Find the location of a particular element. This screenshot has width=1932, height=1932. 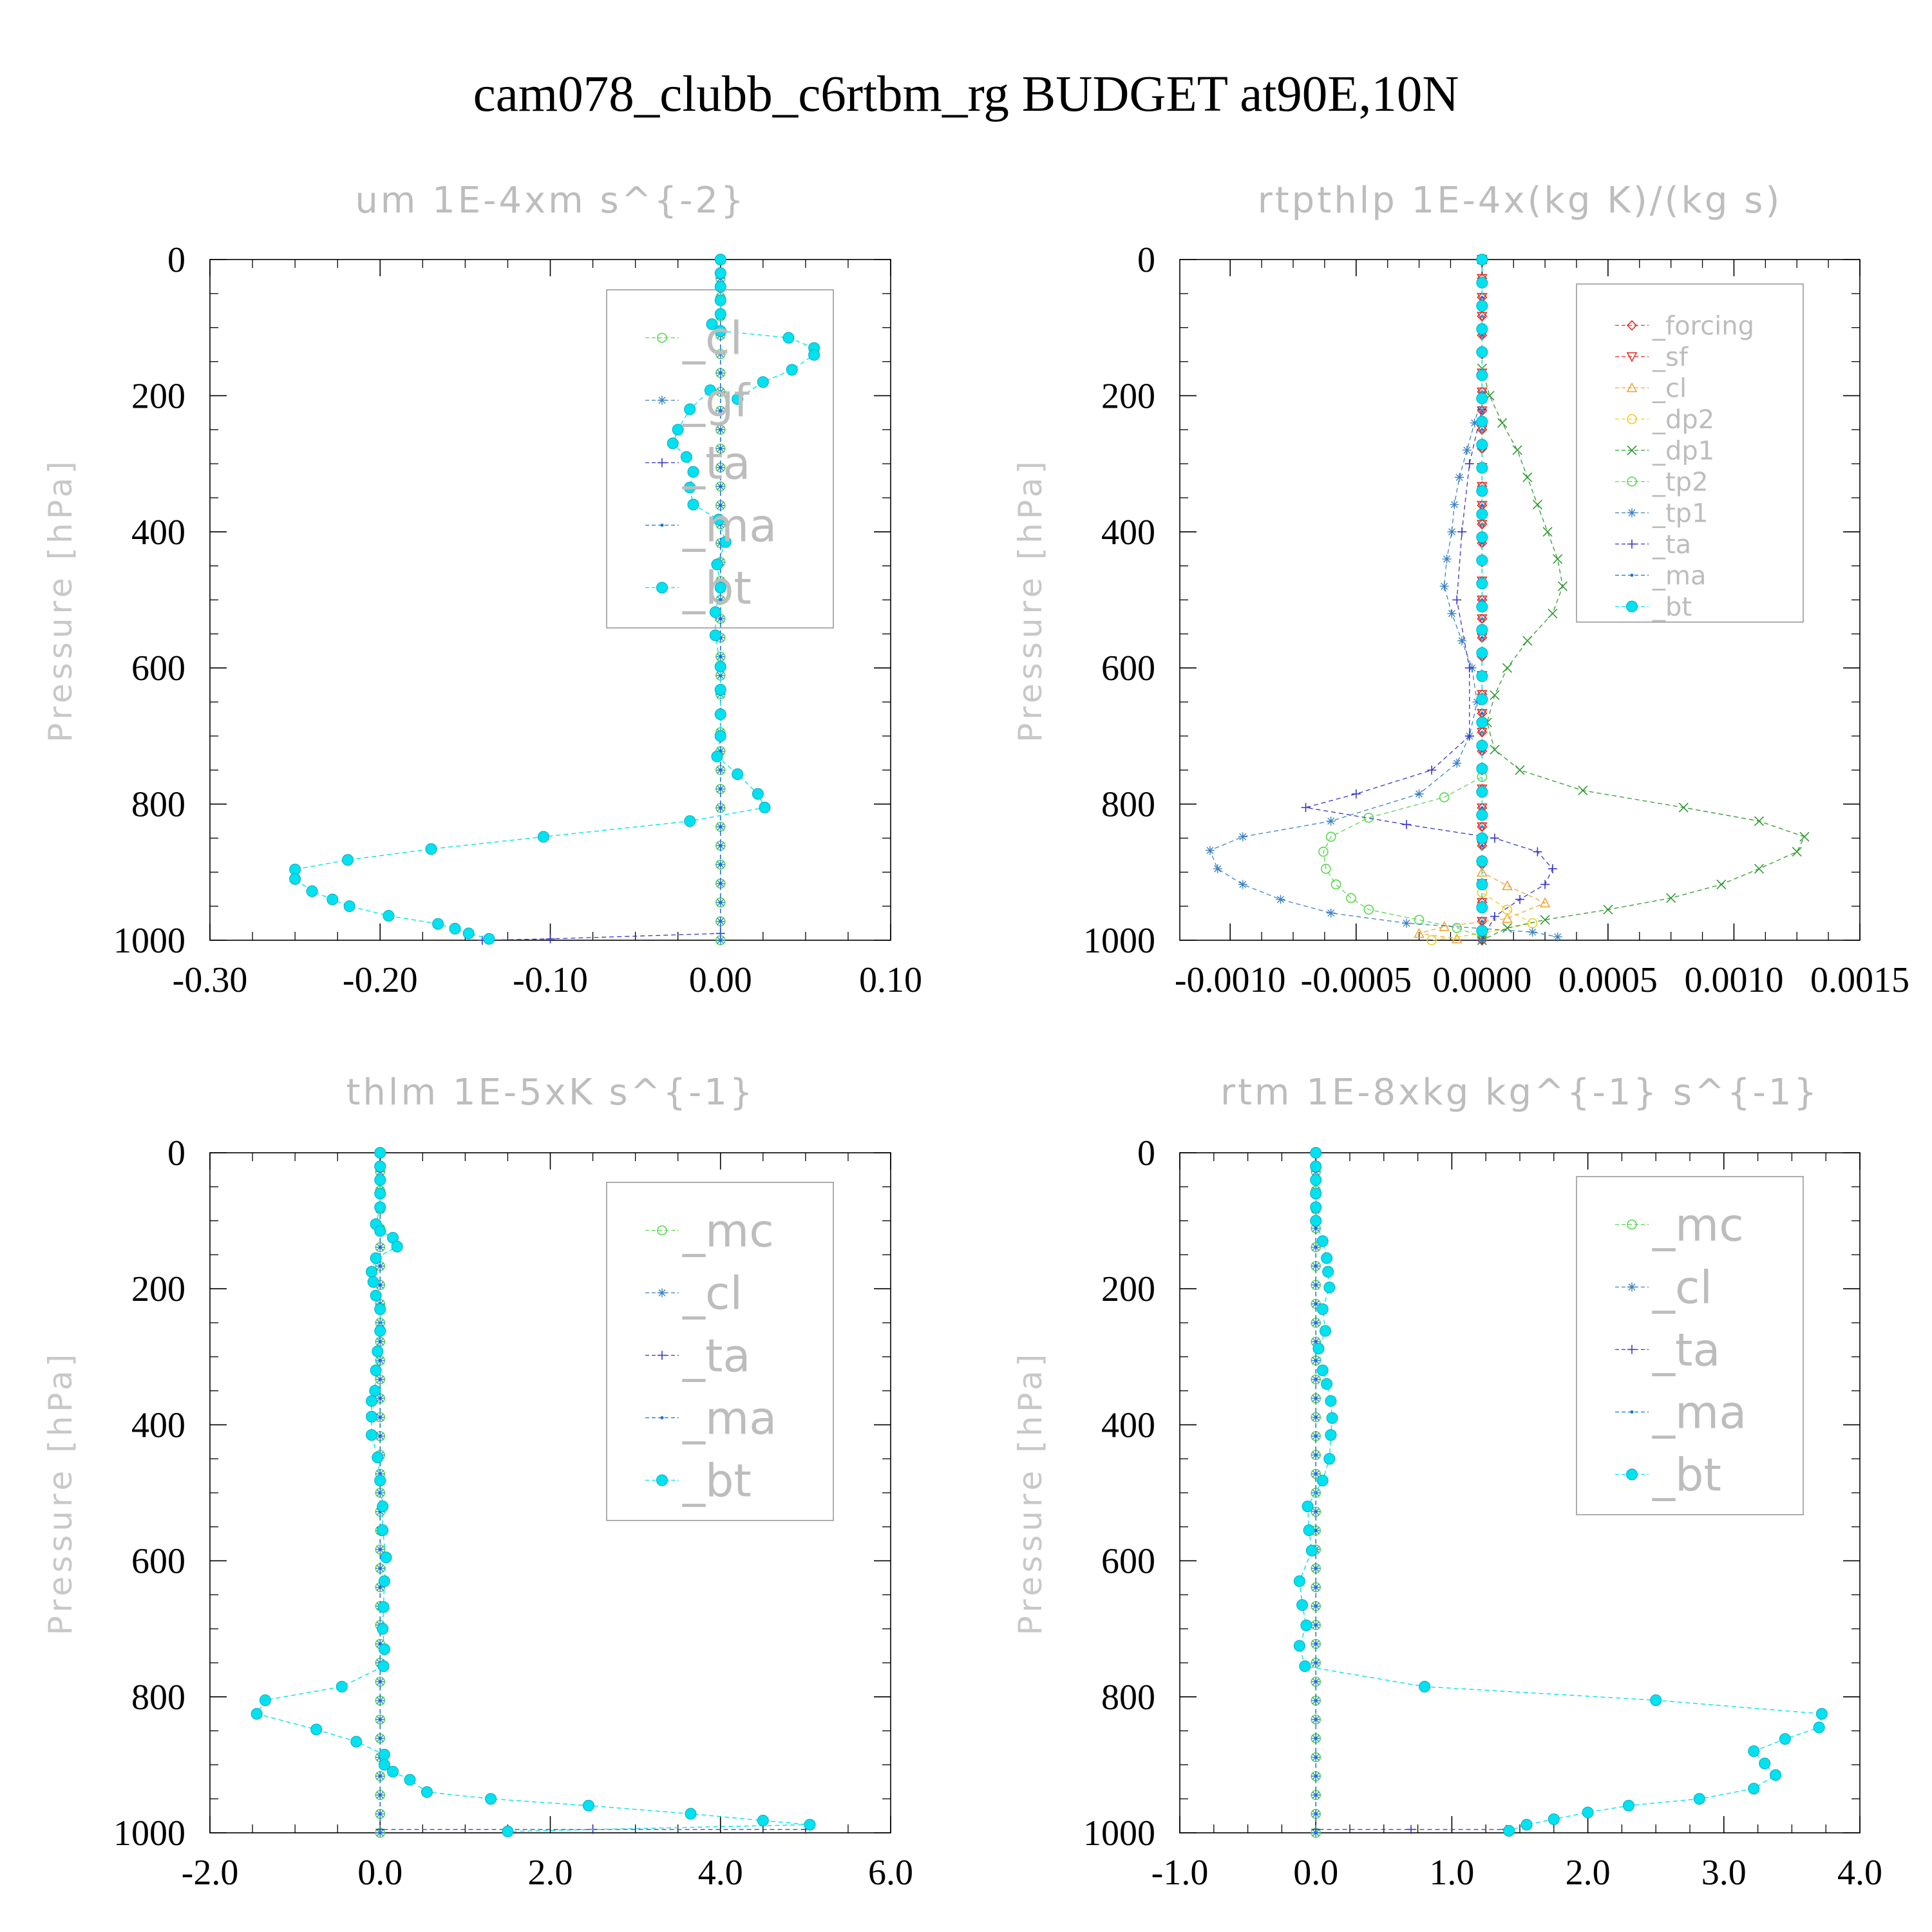

x-tick-label: 4.0 is located at coordinates (720, 1873).